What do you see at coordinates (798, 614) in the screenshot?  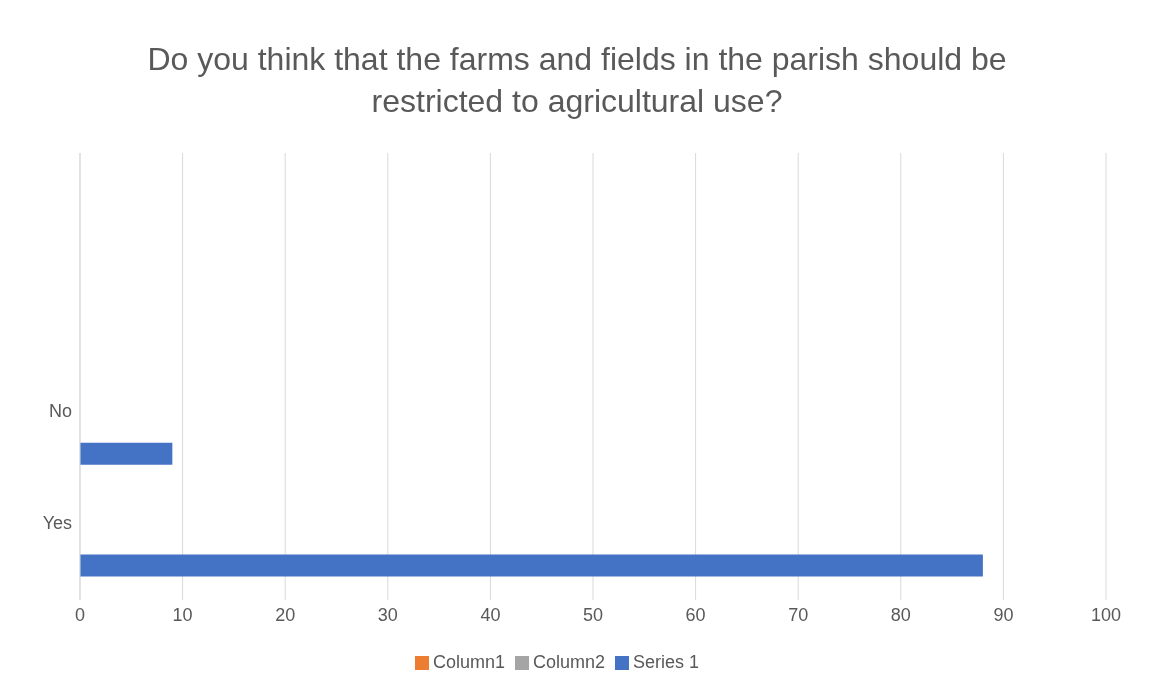 I see `x-tick-label: 70` at bounding box center [798, 614].